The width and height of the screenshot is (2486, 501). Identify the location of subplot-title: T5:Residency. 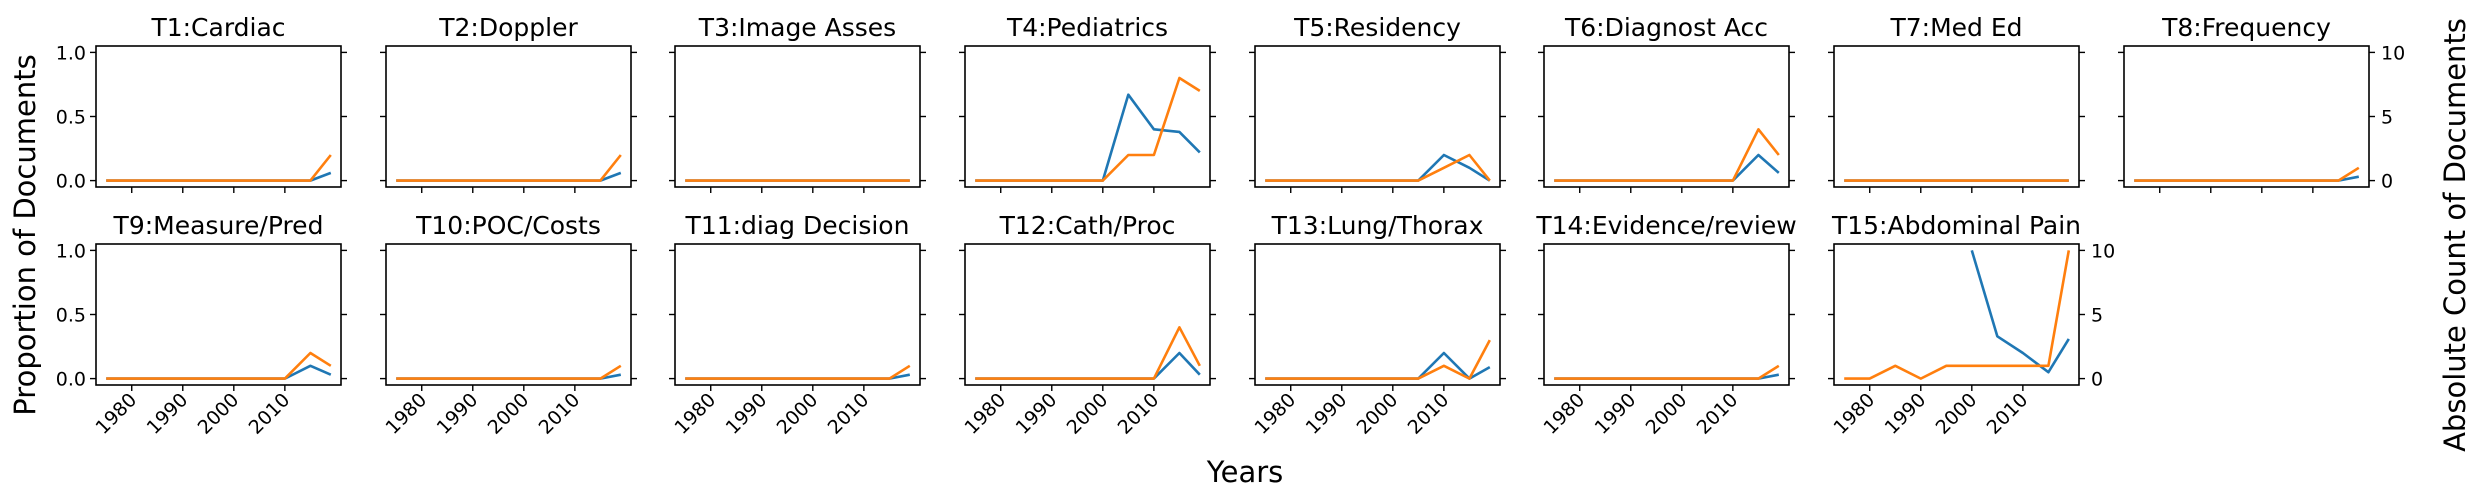
(1377, 27).